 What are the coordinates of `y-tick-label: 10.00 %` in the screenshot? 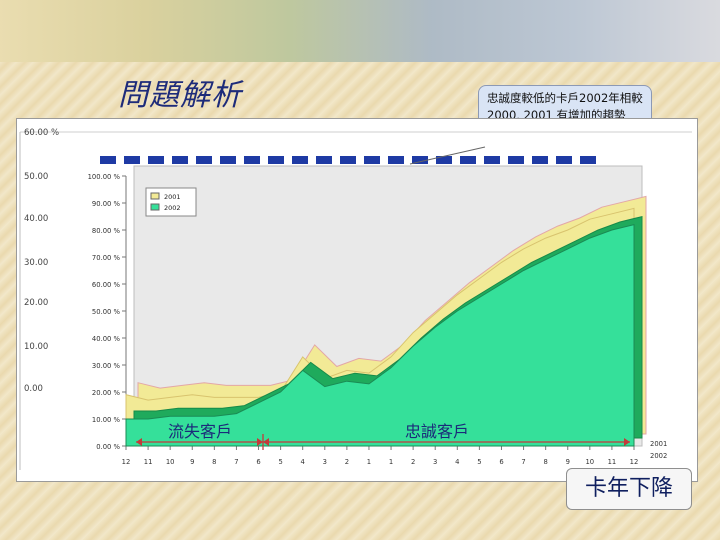 It's located at (106, 420).